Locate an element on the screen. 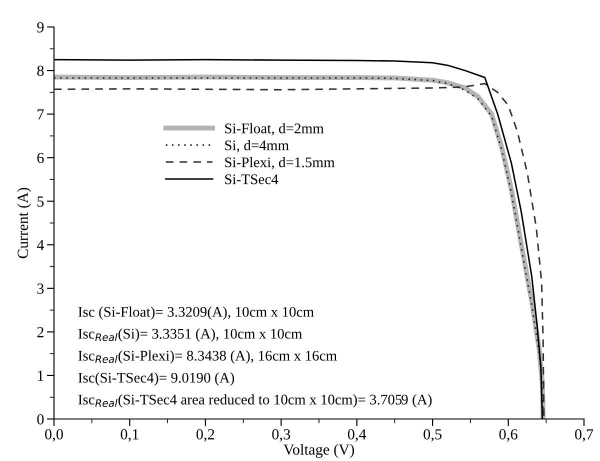  y-axis-title: Current (A) is located at coordinates (24, 223).